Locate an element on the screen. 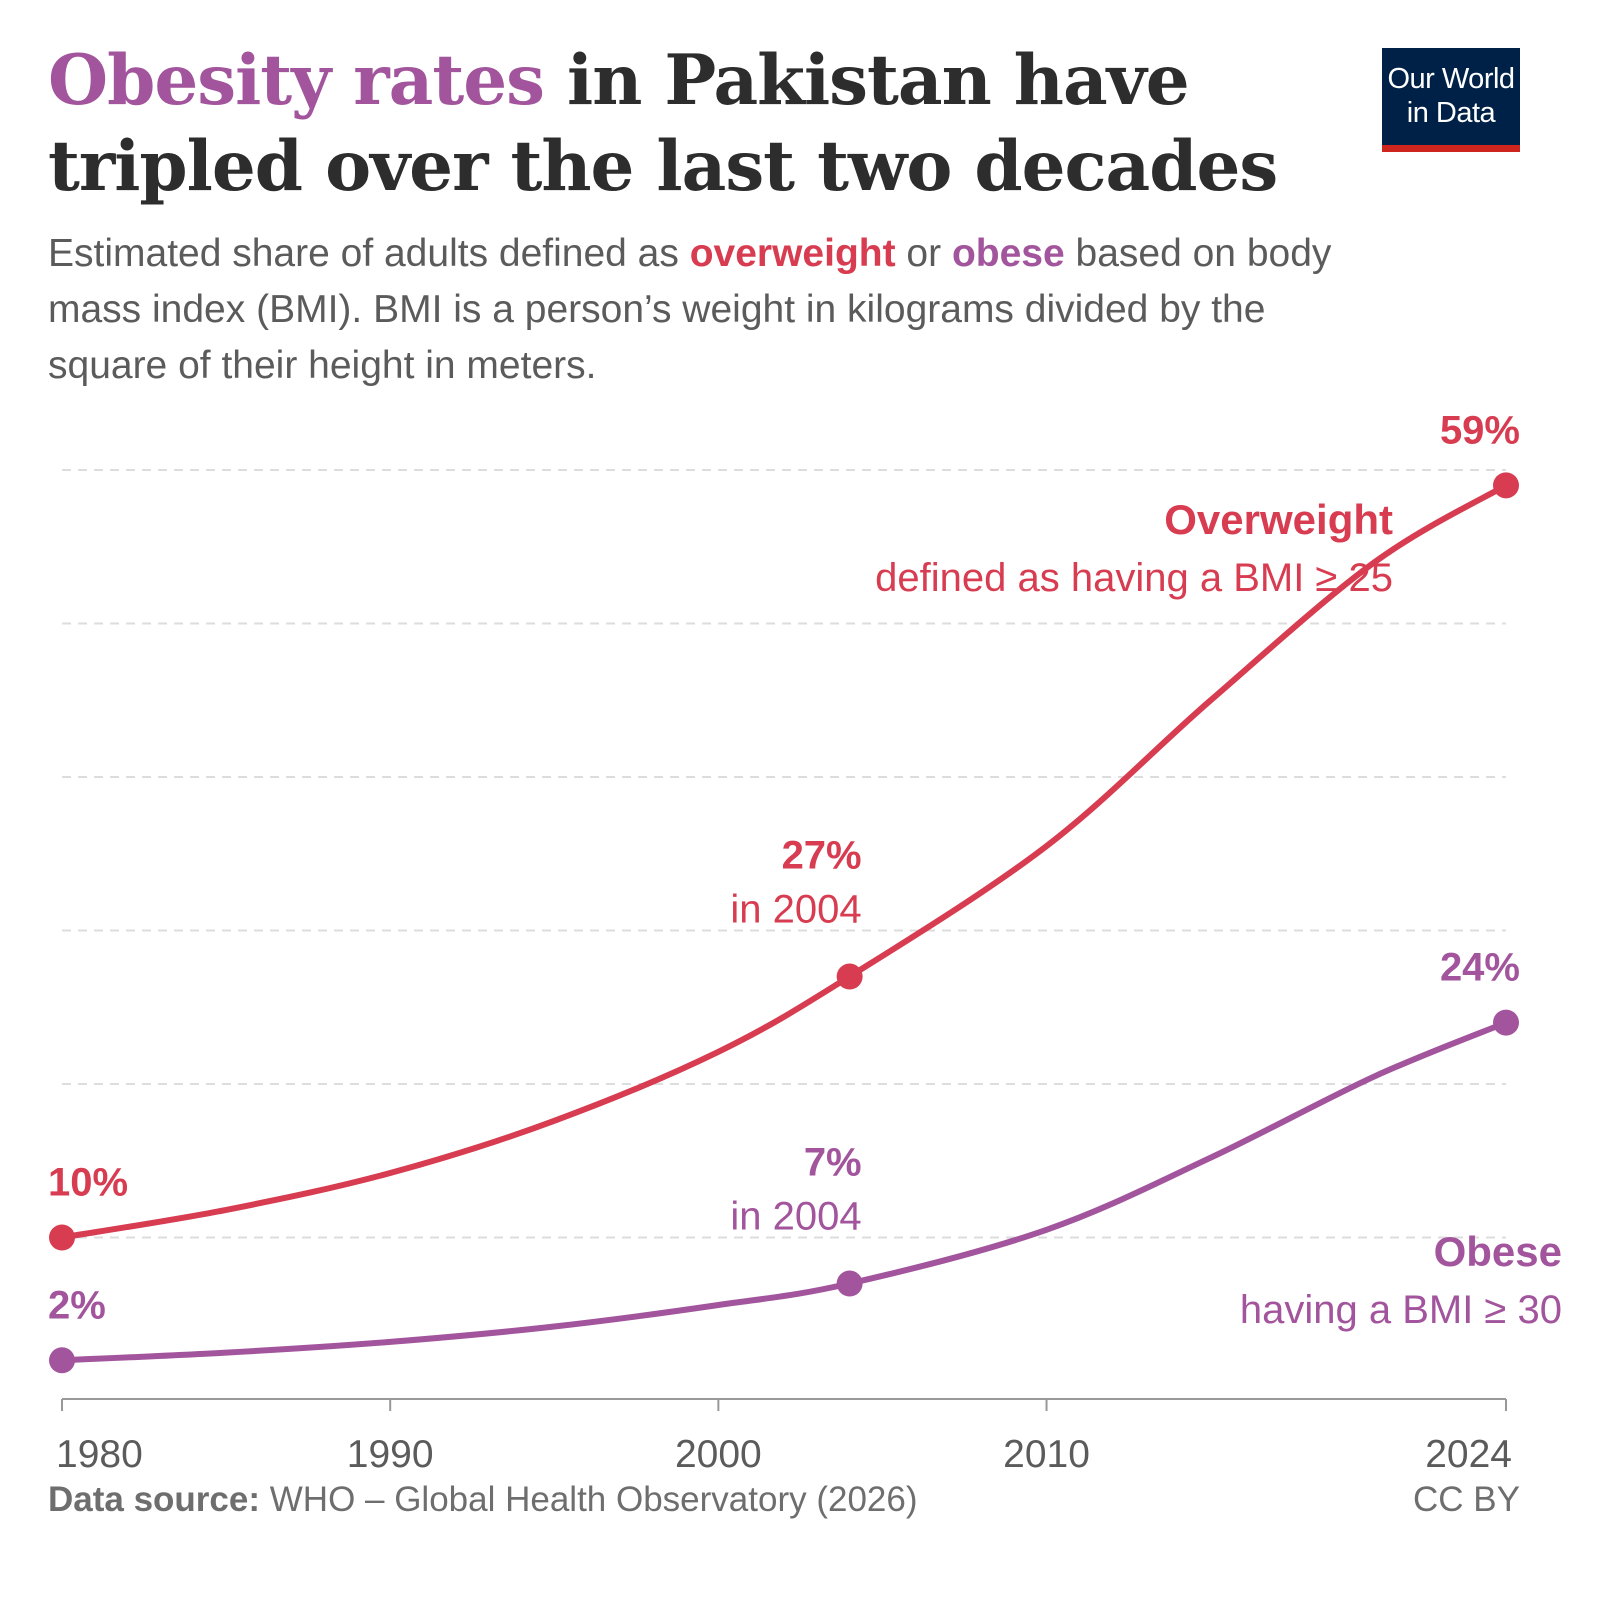 This screenshot has width=1620, height=1620. overweight-point-2024 is located at coordinates (1506, 485).